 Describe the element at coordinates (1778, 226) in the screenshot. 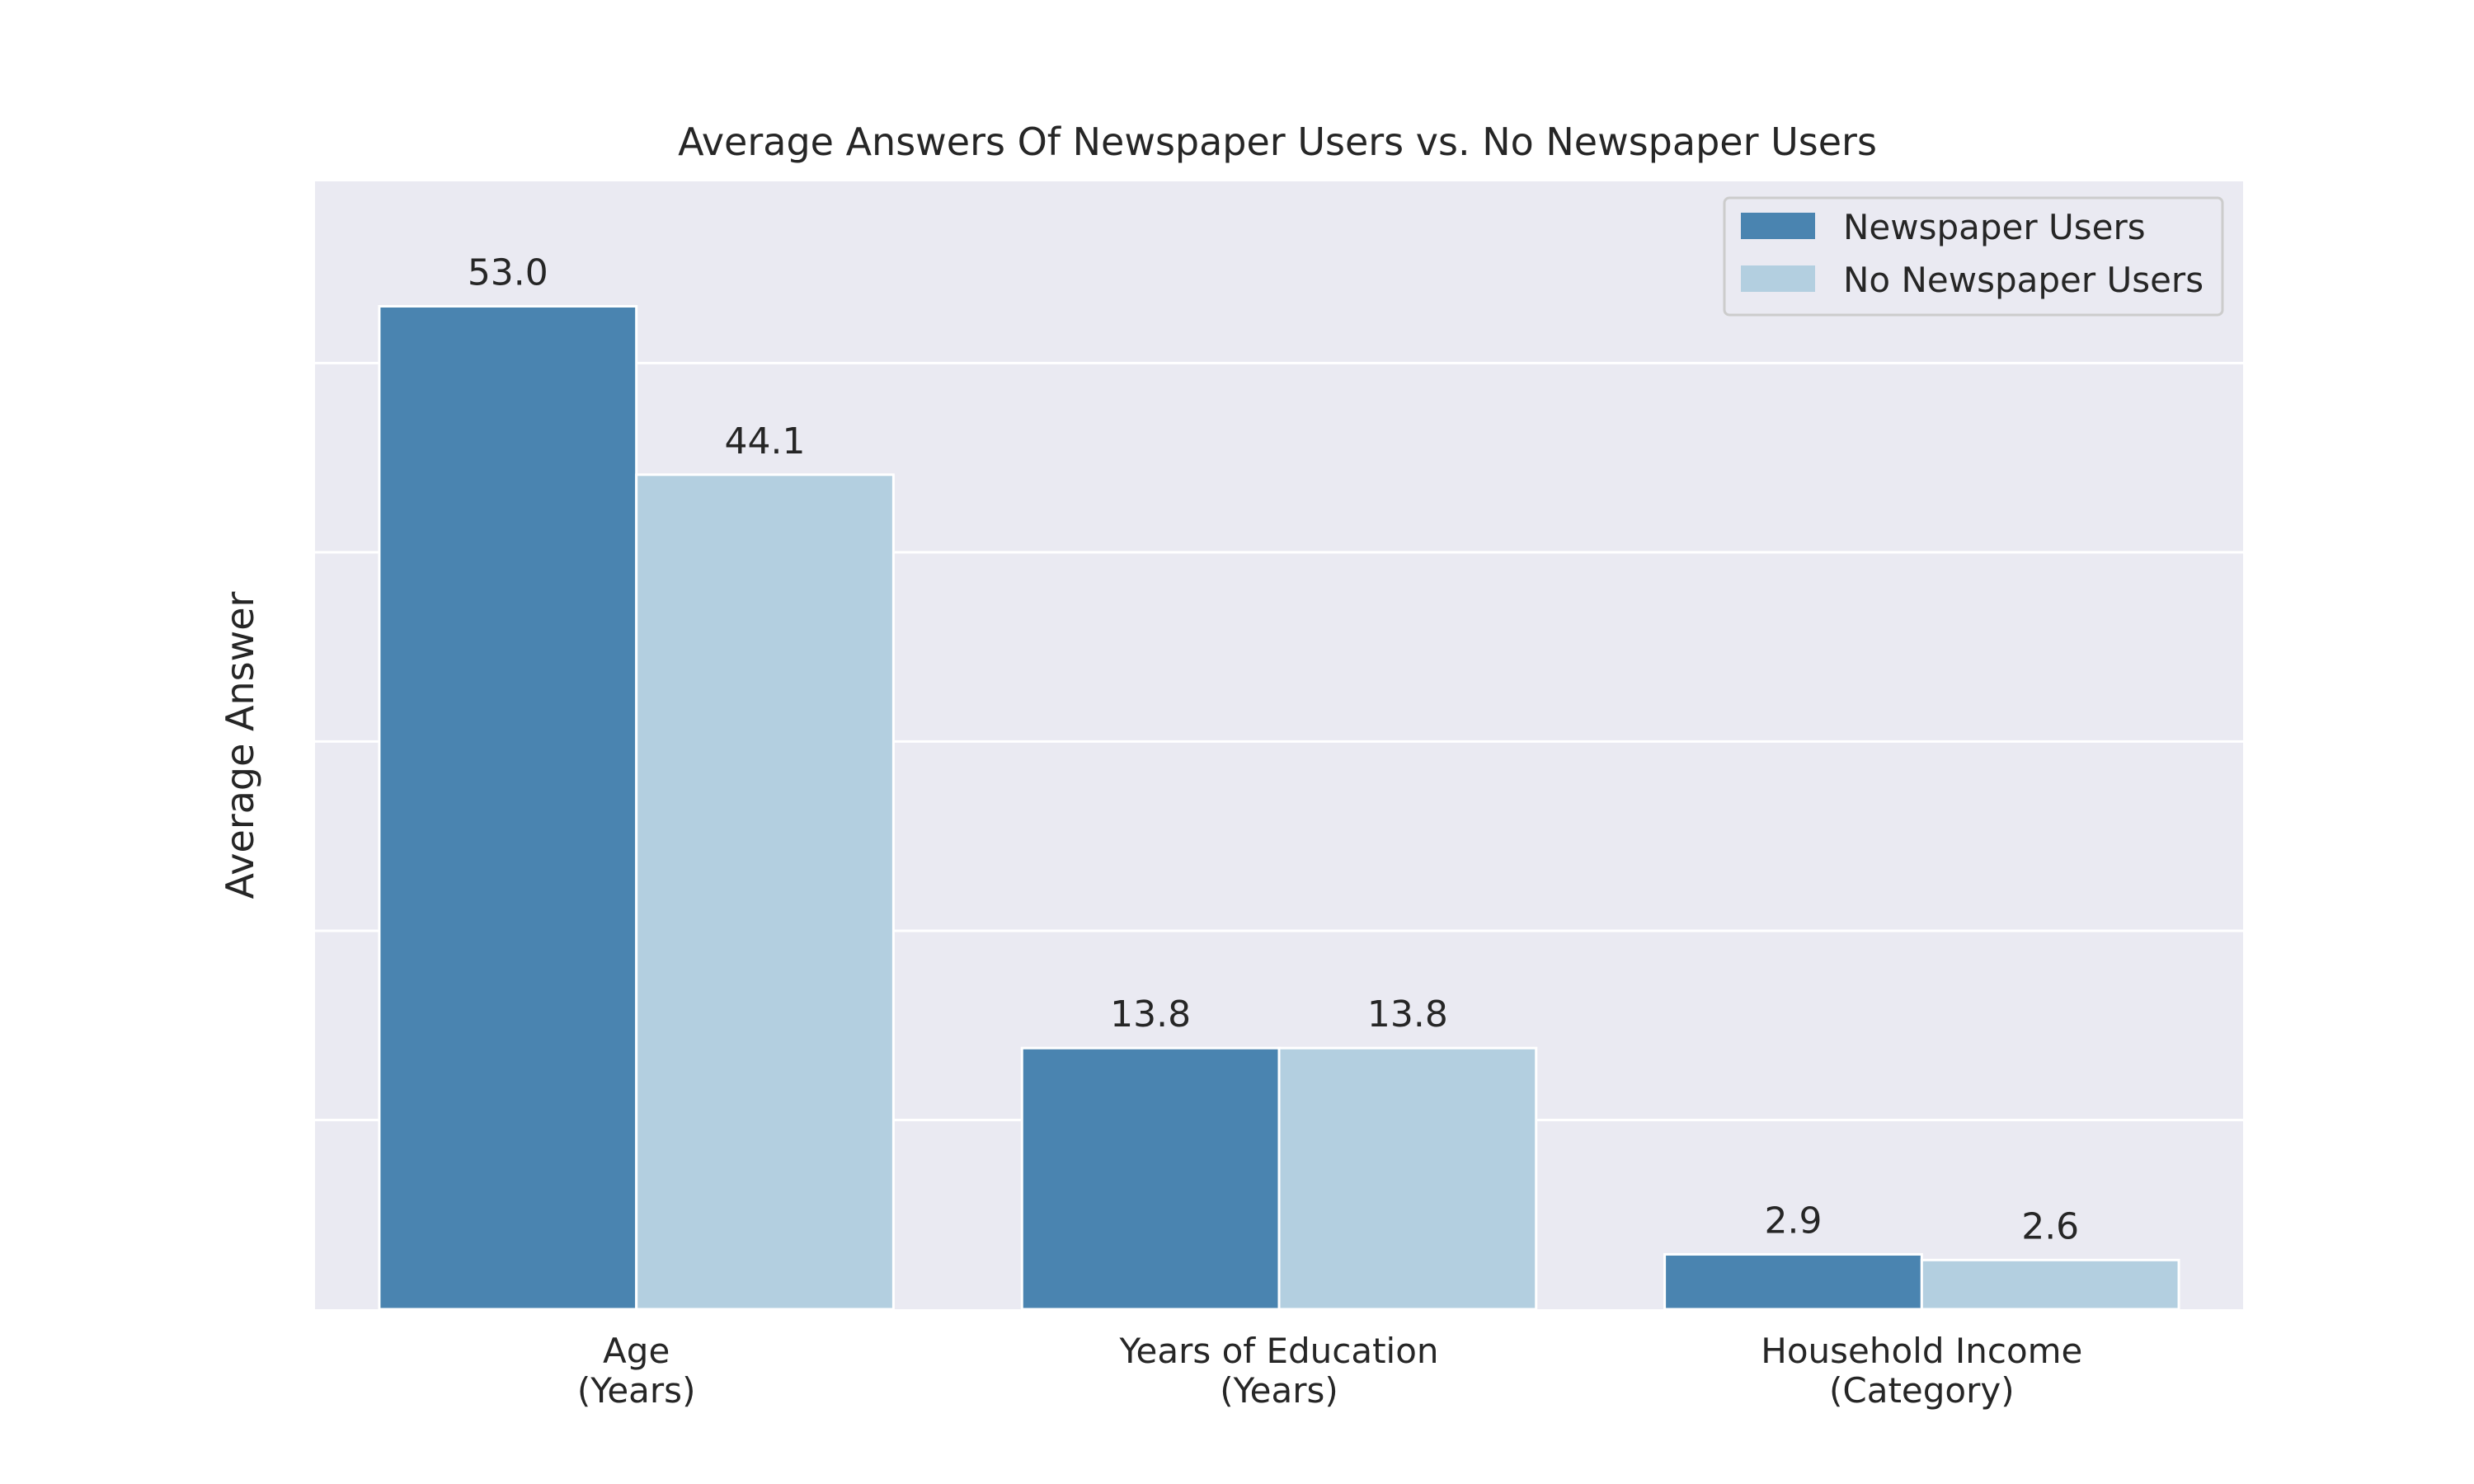

I see `legend-swatch-newspaper-users` at that location.